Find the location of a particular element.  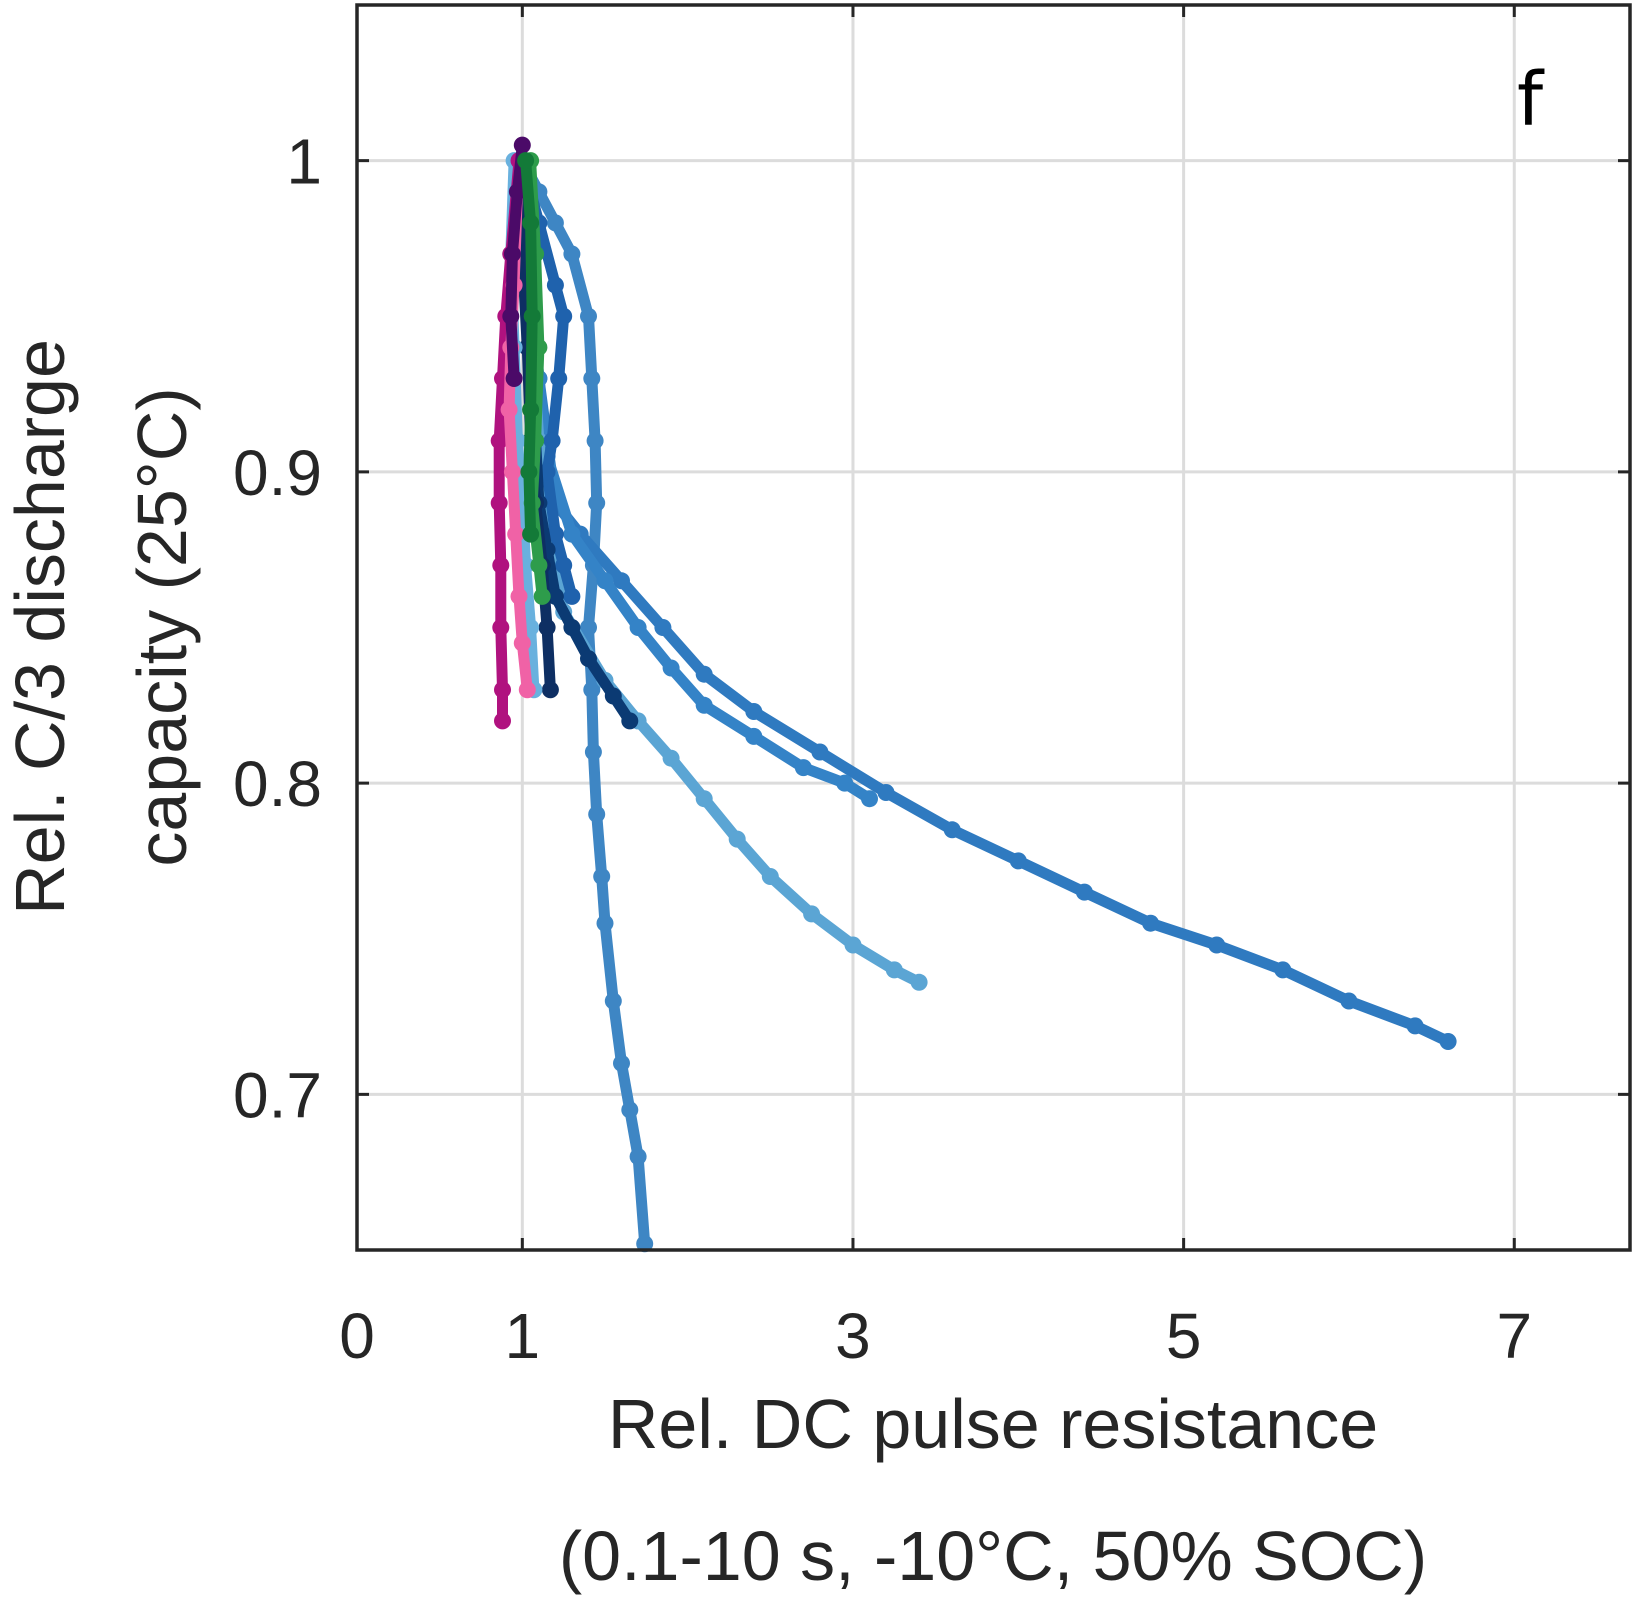

x-axis-title-line-2: (0.1-10 s, -10°C, 50% SOC) is located at coordinates (993, 1556).